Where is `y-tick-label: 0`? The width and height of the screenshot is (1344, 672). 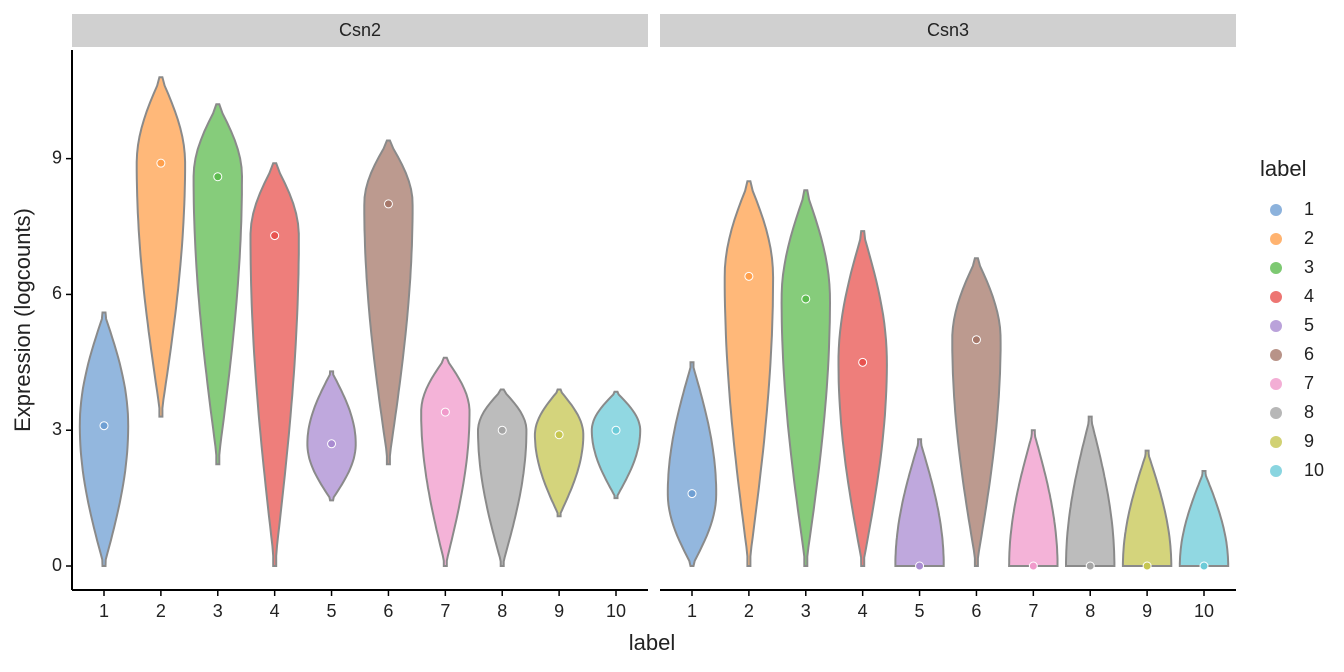
y-tick-label: 0 is located at coordinates (57, 565).